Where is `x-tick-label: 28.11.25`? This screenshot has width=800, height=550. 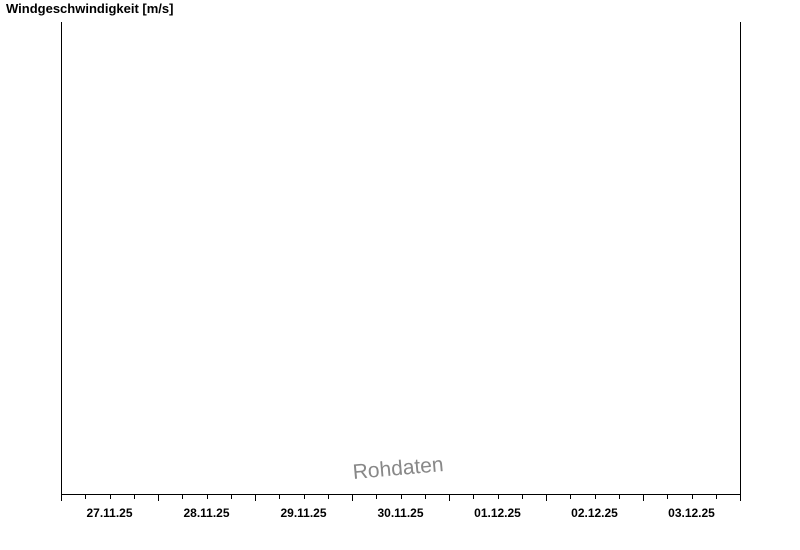
x-tick-label: 28.11.25 is located at coordinates (206, 513).